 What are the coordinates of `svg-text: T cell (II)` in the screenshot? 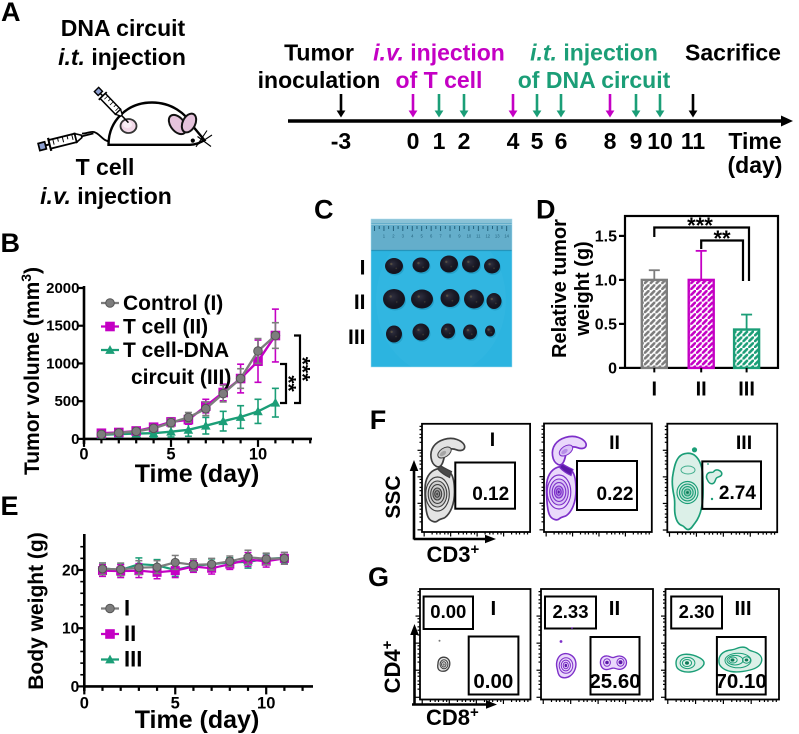 It's located at (165, 327).